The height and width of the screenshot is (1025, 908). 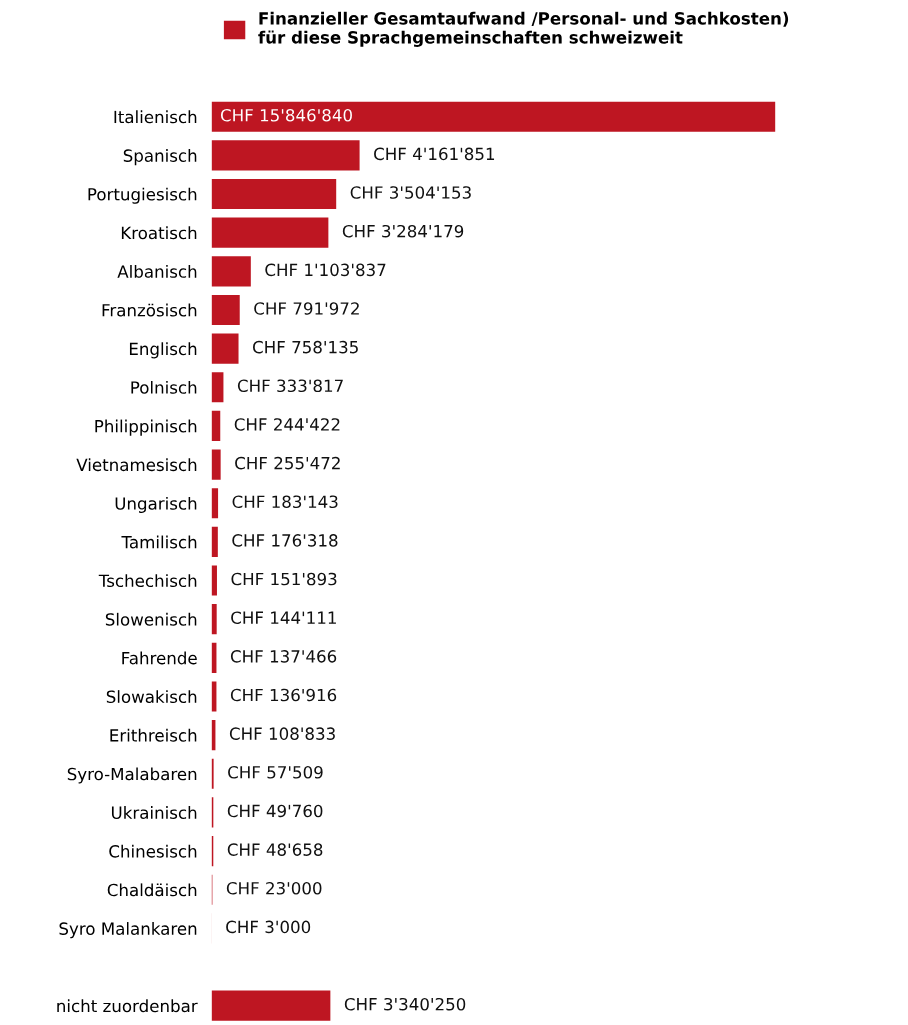 I want to click on y-tick-label: Fahrende, so click(x=159, y=658).